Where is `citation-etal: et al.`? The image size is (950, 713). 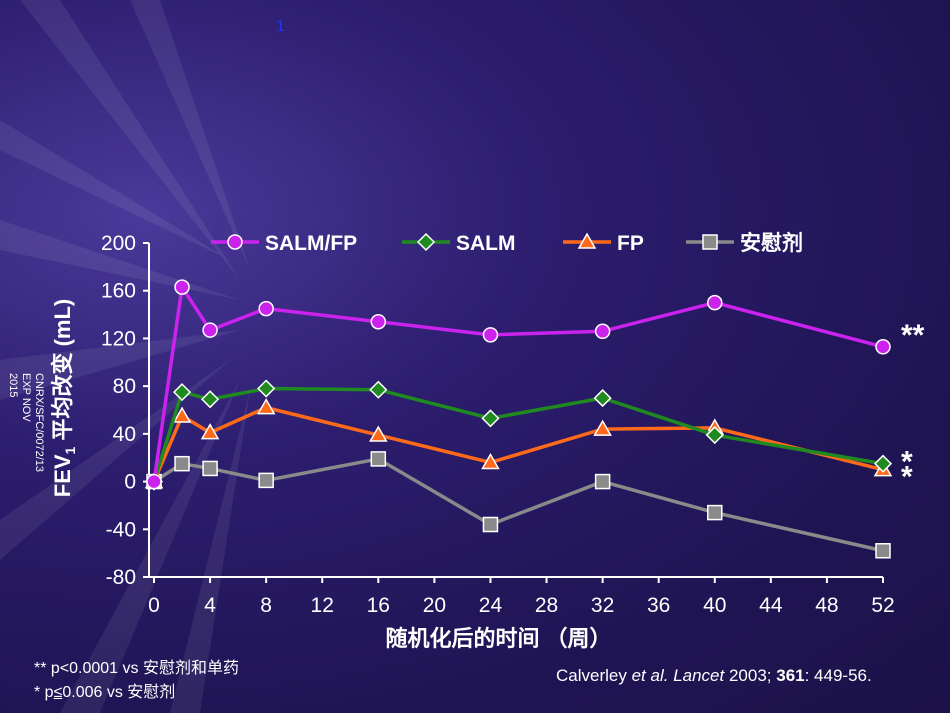
citation-etal: et al. is located at coordinates (650, 675).